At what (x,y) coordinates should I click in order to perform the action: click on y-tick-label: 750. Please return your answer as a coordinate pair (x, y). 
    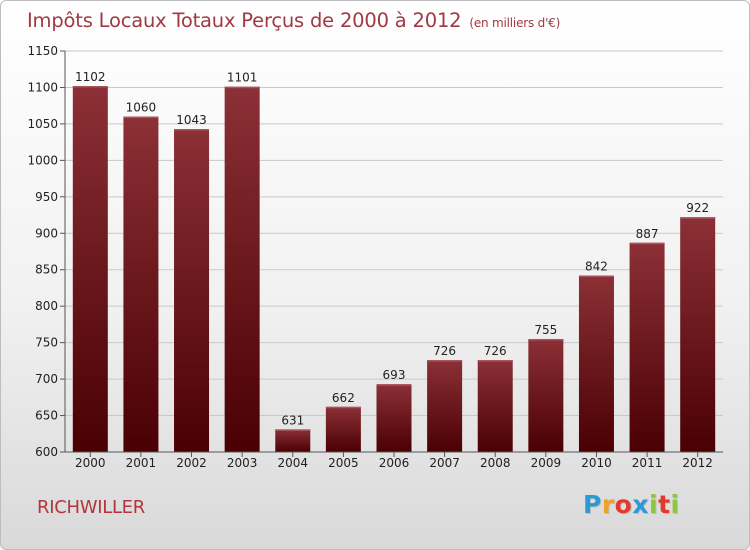
    Looking at the image, I should click on (46, 343).